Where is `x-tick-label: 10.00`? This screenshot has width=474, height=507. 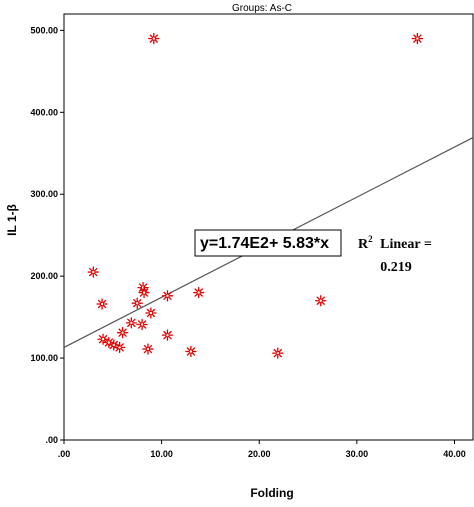
x-tick-label: 10.00 is located at coordinates (161, 454).